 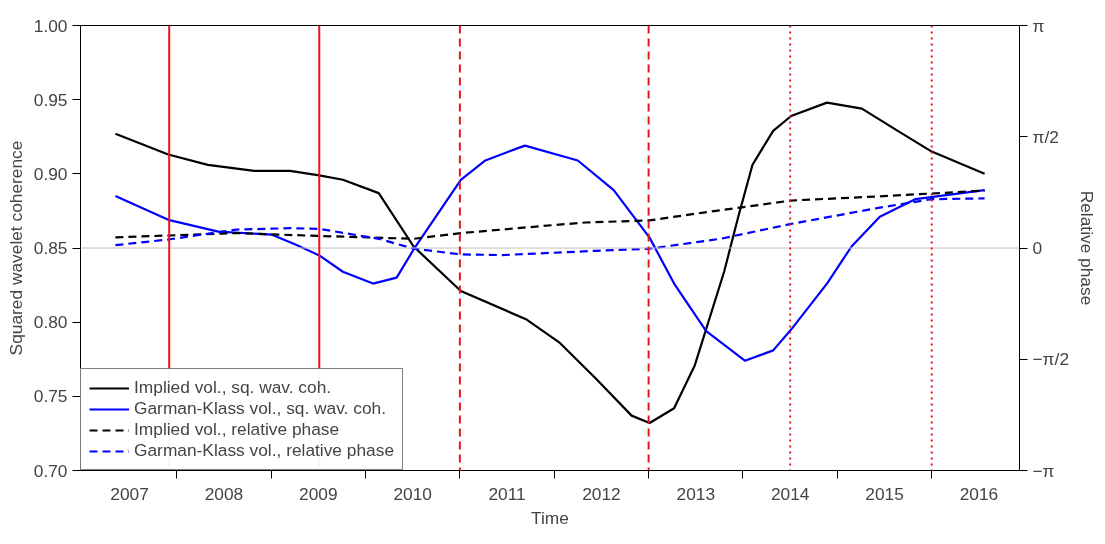 I want to click on x-tick-label: 2015, so click(x=884, y=493).